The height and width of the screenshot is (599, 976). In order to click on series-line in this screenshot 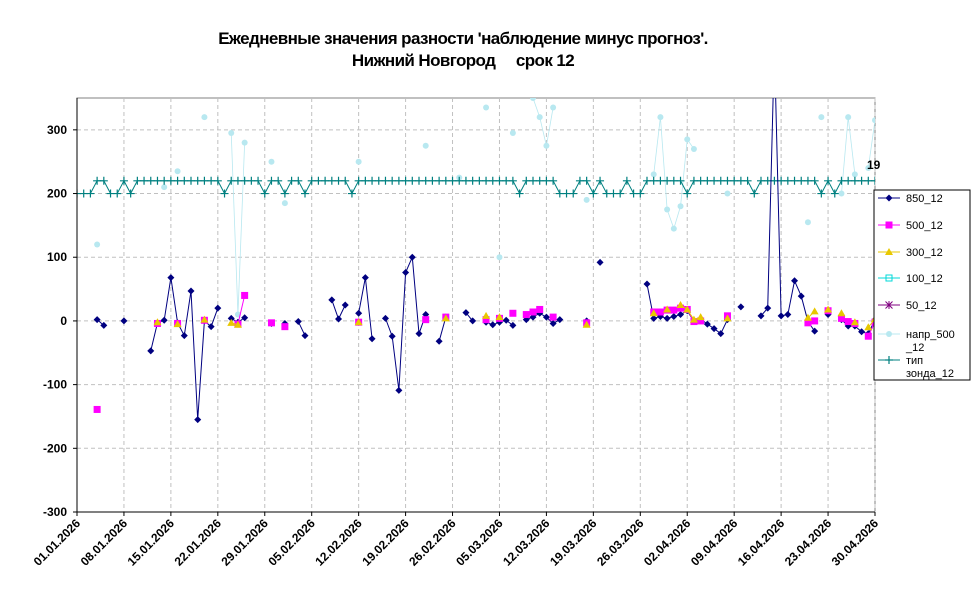, I will do `click(871, 144)`.